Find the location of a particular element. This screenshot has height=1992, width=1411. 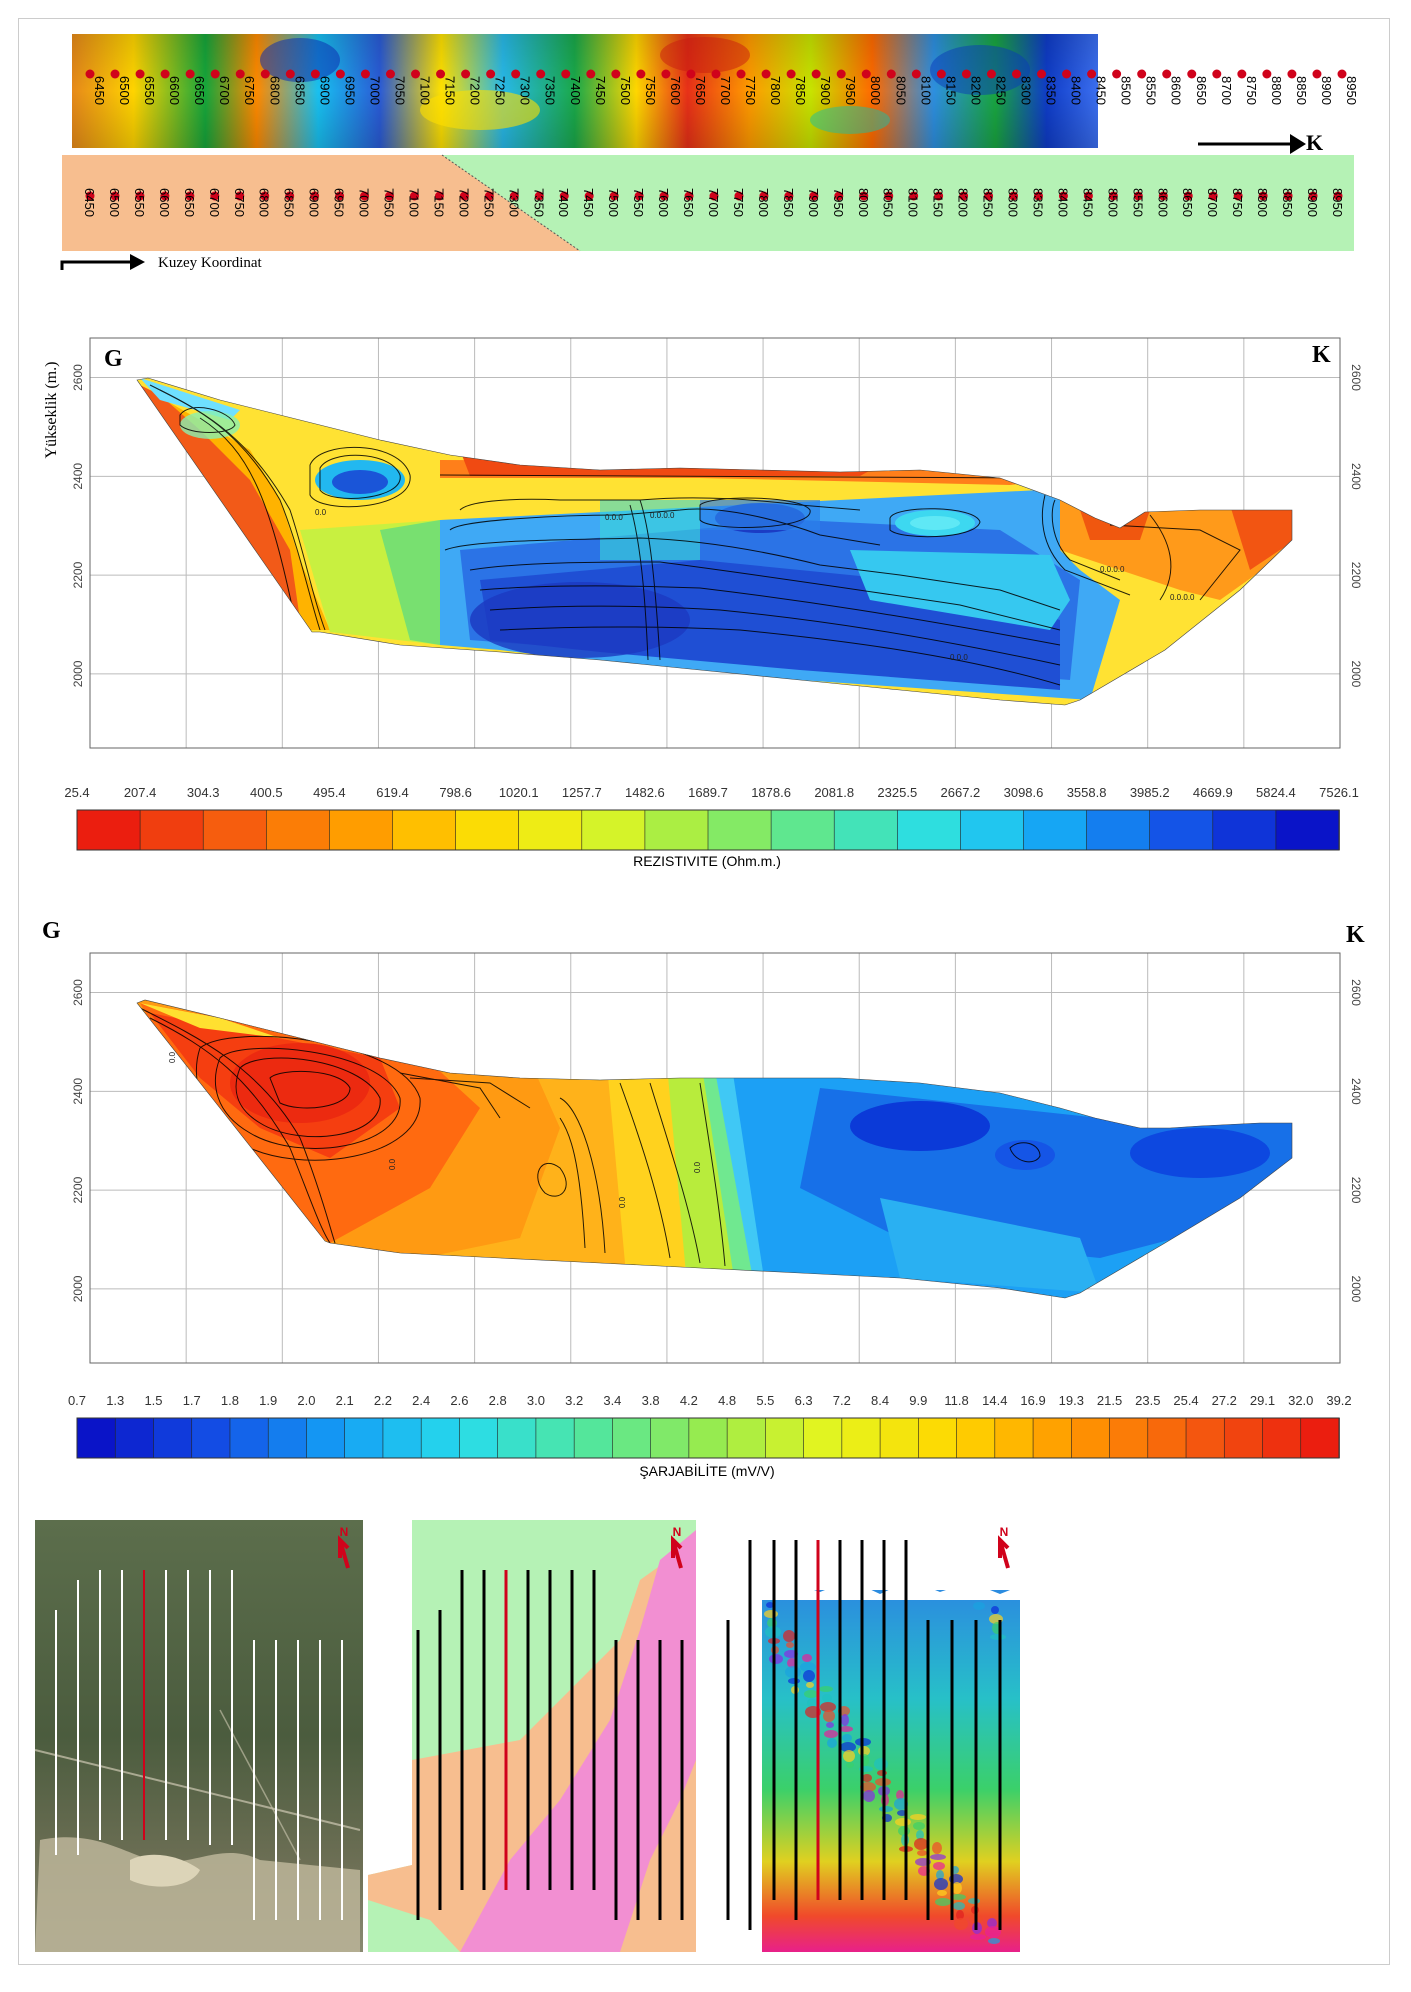

colorbar-tick-label: 21.5 is located at coordinates (1109, 1400).